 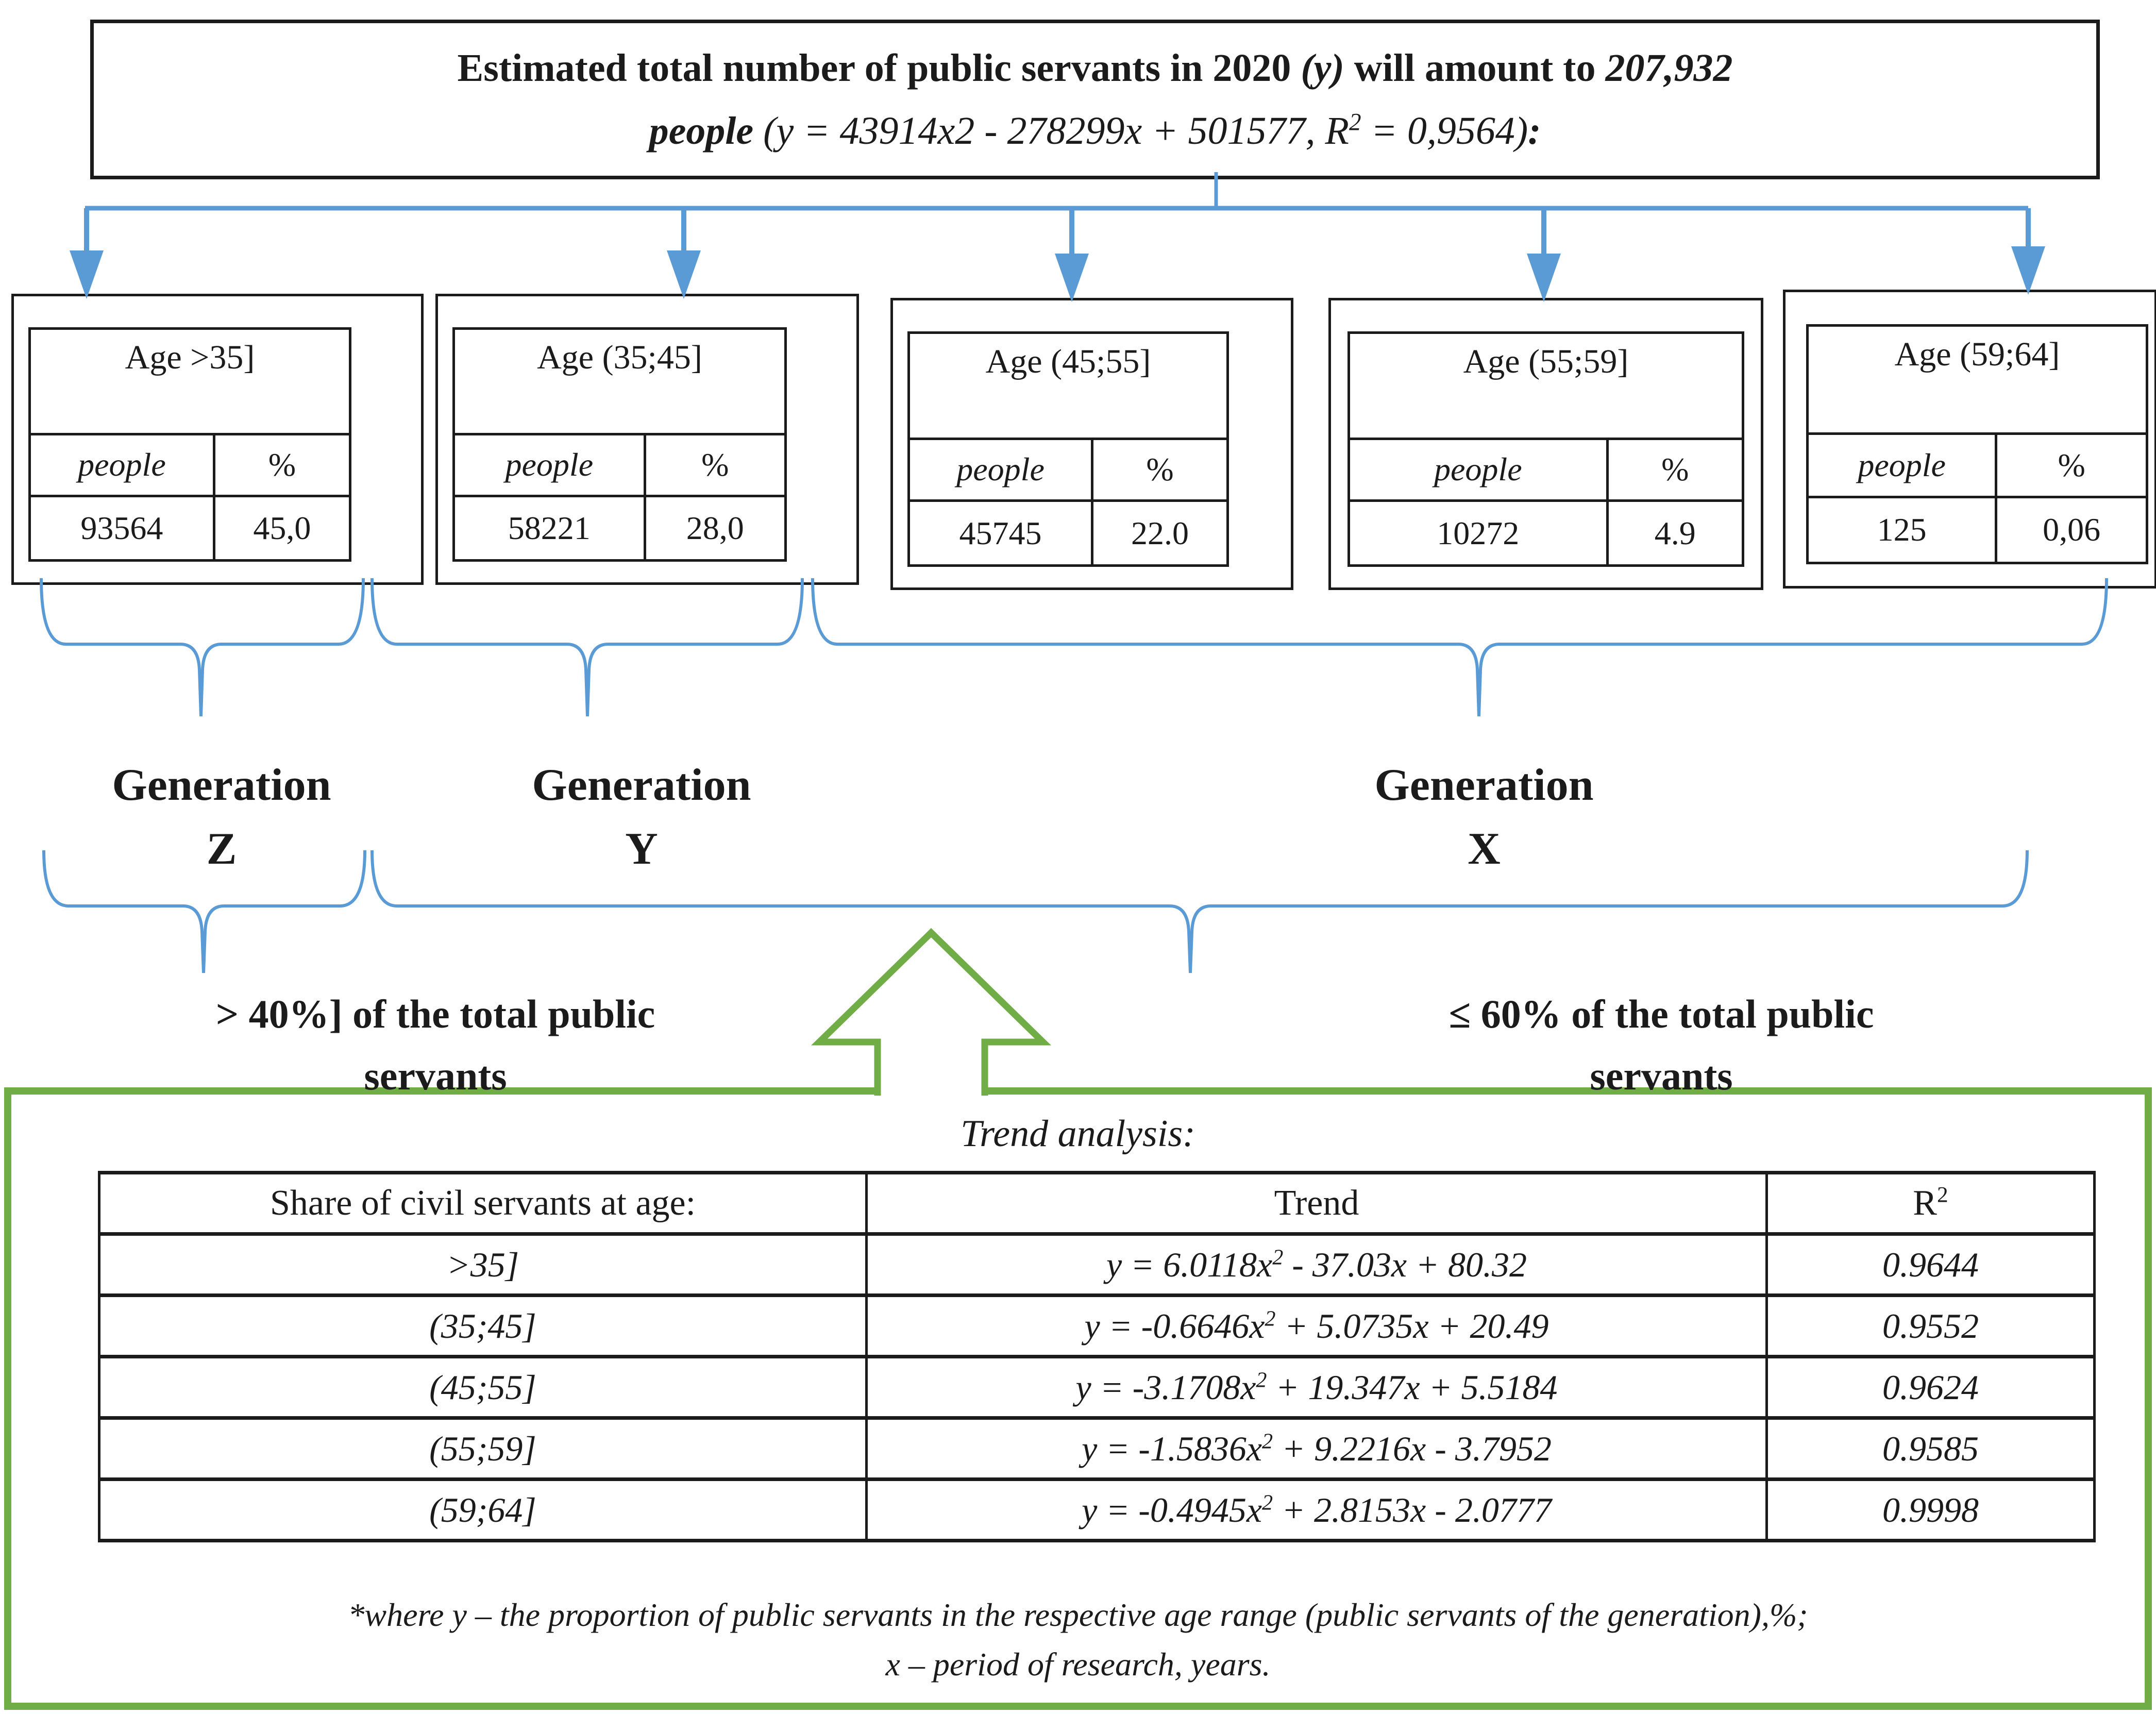 I want to click on brace-generation-x, so click(x=1459, y=647).